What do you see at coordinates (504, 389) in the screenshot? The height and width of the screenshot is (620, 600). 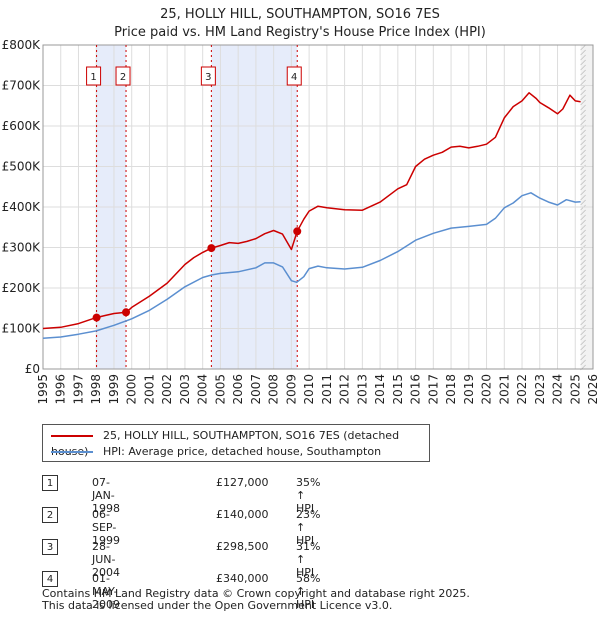 I see `x-tick-label: 2021` at bounding box center [504, 389].